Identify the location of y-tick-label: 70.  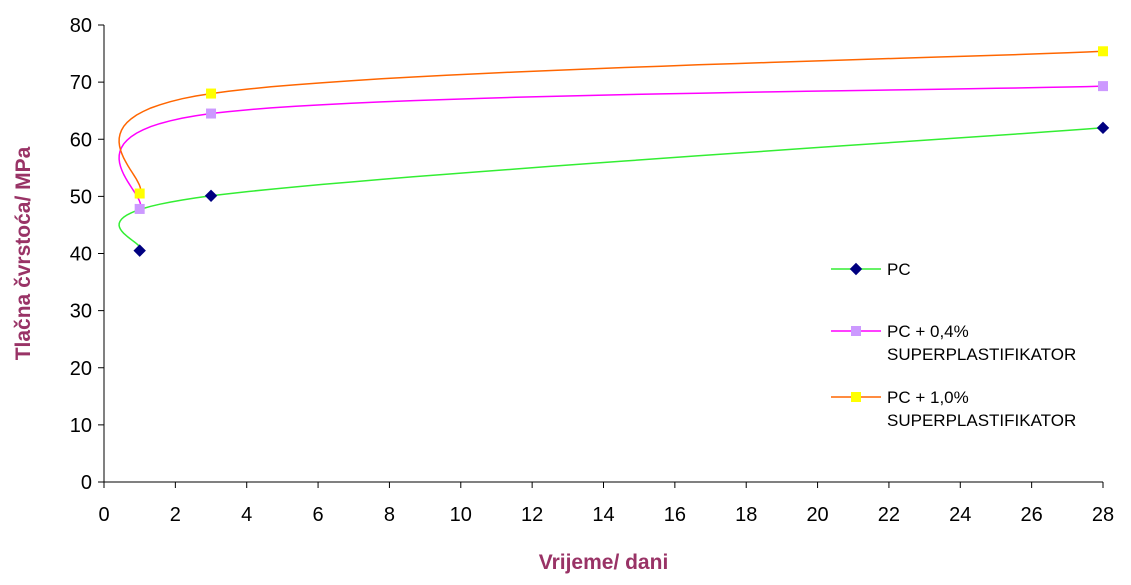
(81, 83).